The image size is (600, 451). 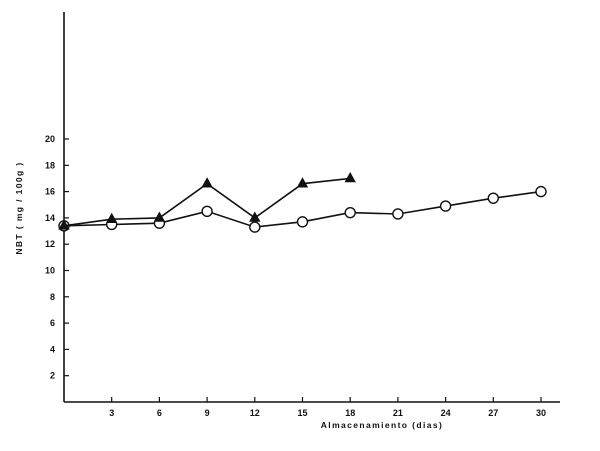 What do you see at coordinates (493, 413) in the screenshot?
I see `x-tick-label: 27` at bounding box center [493, 413].